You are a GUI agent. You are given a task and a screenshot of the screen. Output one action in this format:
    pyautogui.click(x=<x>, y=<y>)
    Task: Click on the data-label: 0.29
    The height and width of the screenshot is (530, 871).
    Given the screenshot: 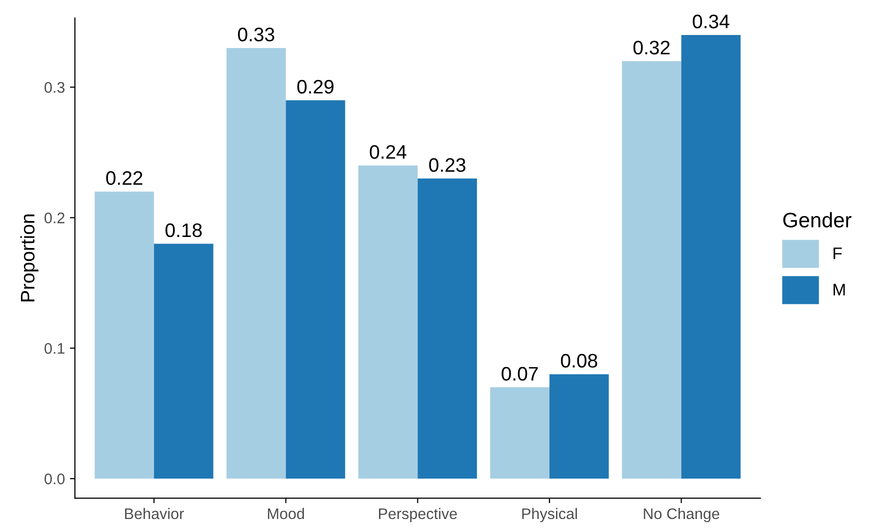 What is the action you would take?
    pyautogui.click(x=315, y=87)
    